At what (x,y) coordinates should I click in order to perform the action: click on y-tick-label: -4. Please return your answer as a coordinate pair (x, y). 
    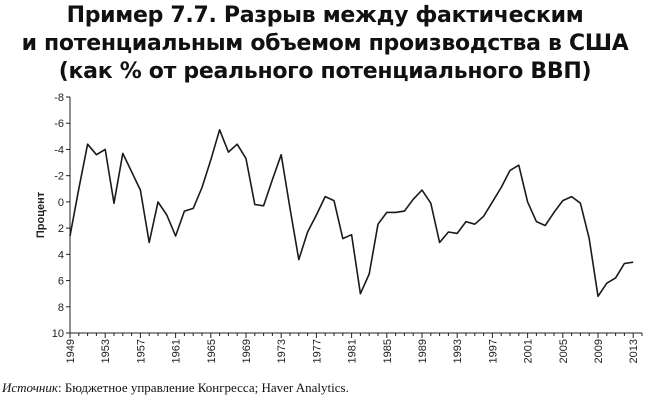
    Looking at the image, I should click on (59, 150).